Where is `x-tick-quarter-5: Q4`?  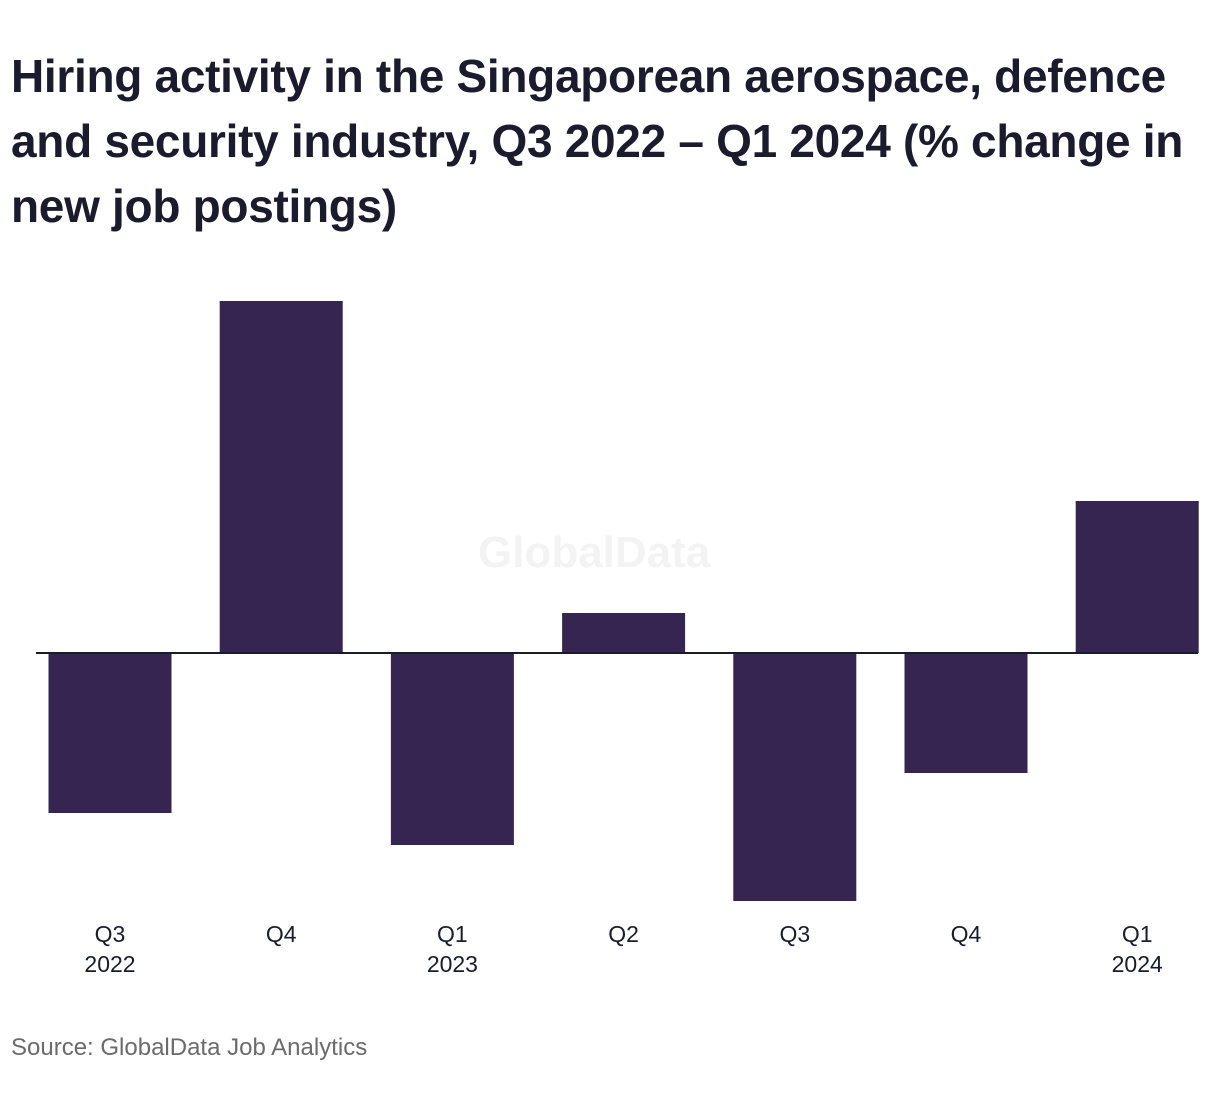 x-tick-quarter-5: Q4 is located at coordinates (966, 934).